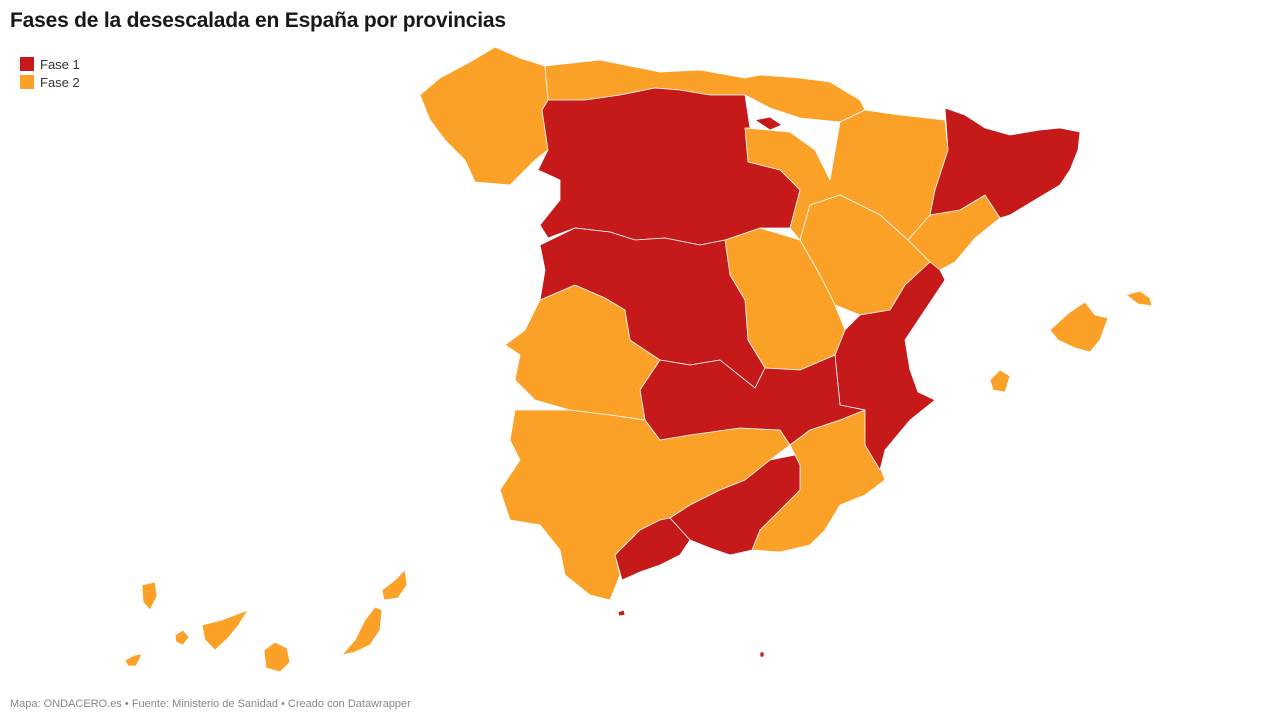  Describe the element at coordinates (362, 631) in the screenshot. I see `region-fuerteventura` at that location.